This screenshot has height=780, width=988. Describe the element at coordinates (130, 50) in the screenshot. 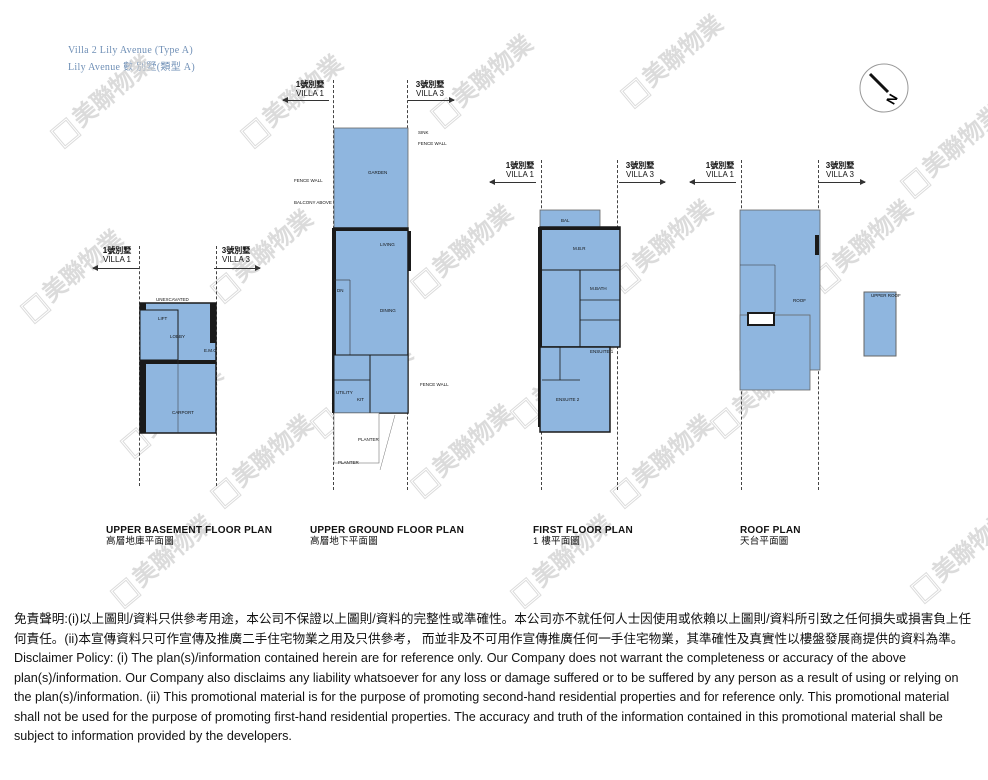

I see `plan-header-en: Villa 2 Lily Avenue (Type A)` at that location.